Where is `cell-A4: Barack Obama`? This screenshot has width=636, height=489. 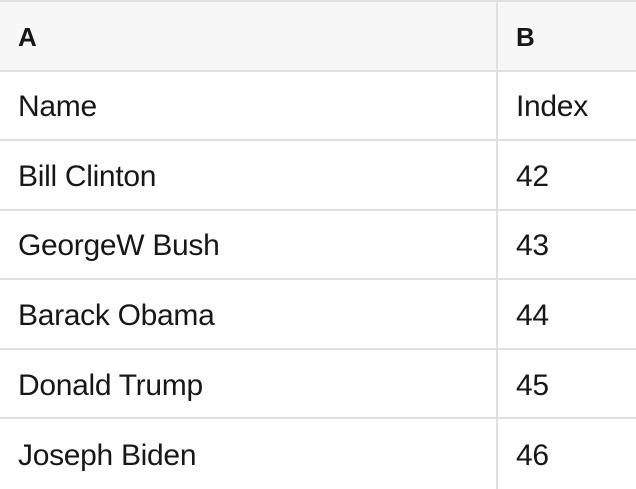 cell-A4: Barack Obama is located at coordinates (249, 315).